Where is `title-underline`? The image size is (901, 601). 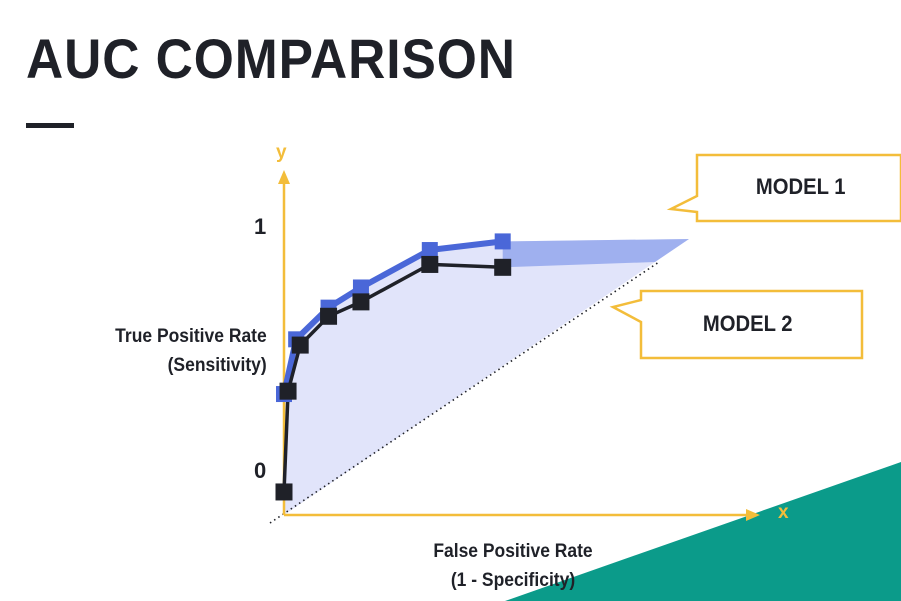 title-underline is located at coordinates (50, 125).